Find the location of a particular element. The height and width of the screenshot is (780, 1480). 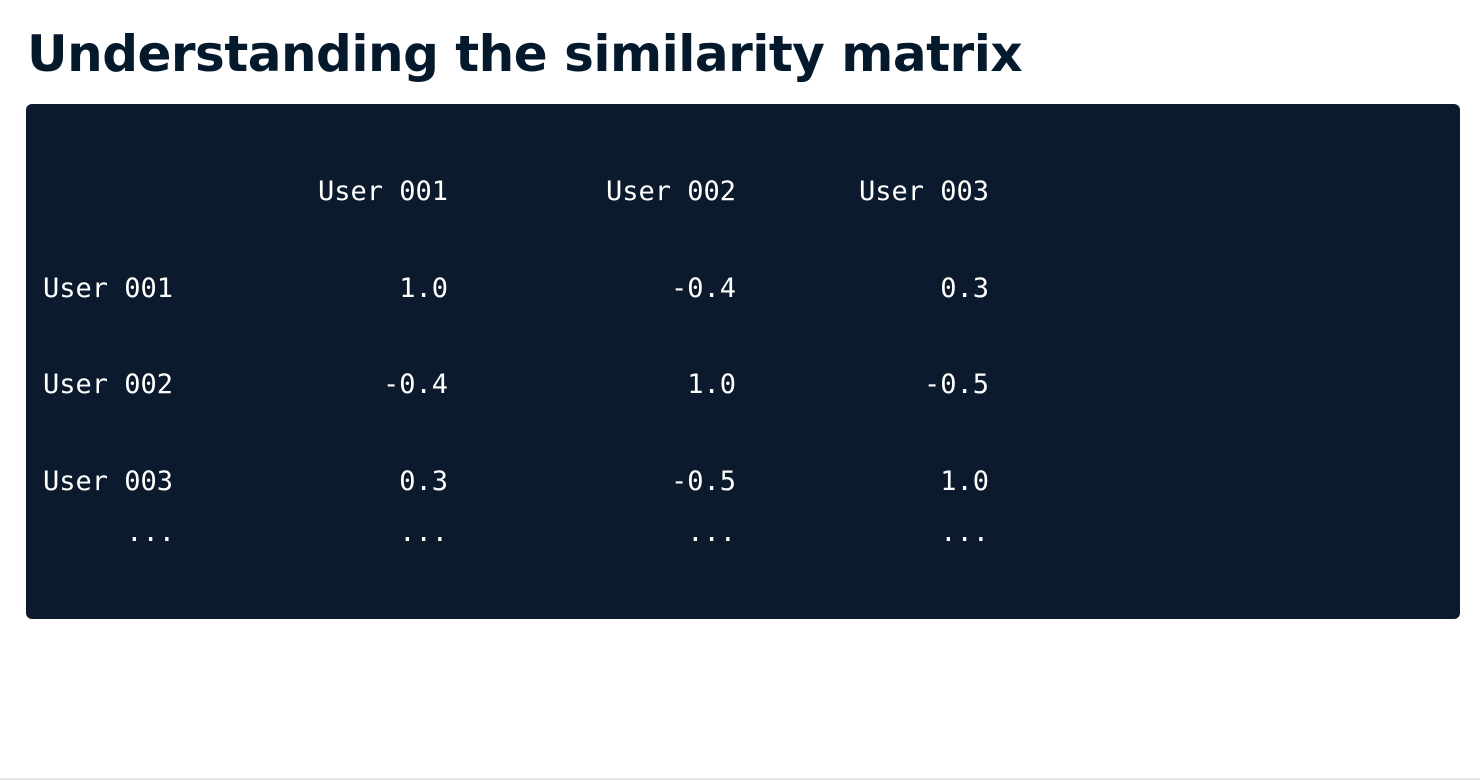

column-header-user-003: User 003 is located at coordinates (923, 191).